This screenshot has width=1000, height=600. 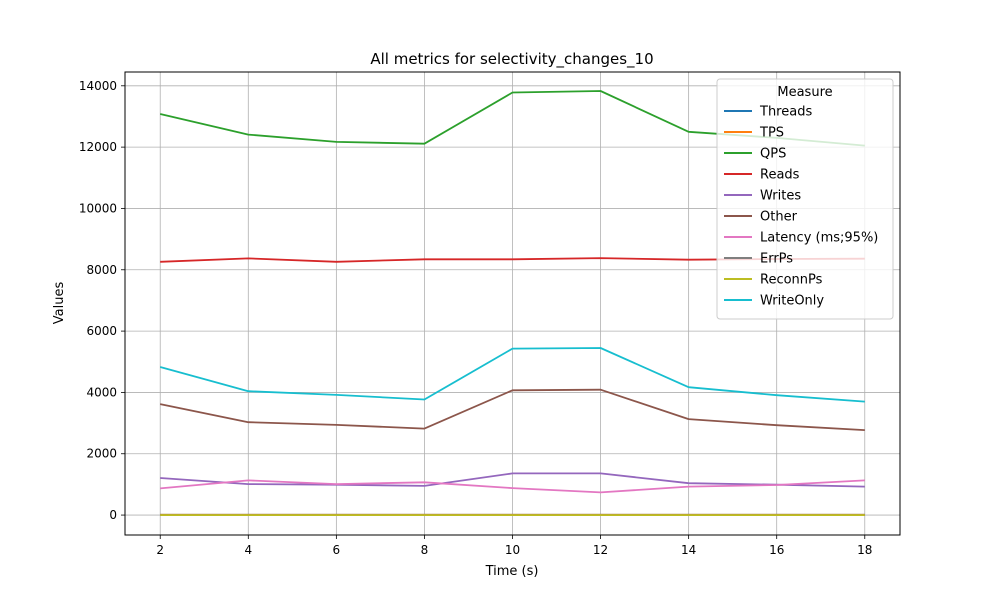 What do you see at coordinates (819, 238) in the screenshot?
I see `legend-label-latency-ms-95: Latency (ms;95%)` at bounding box center [819, 238].